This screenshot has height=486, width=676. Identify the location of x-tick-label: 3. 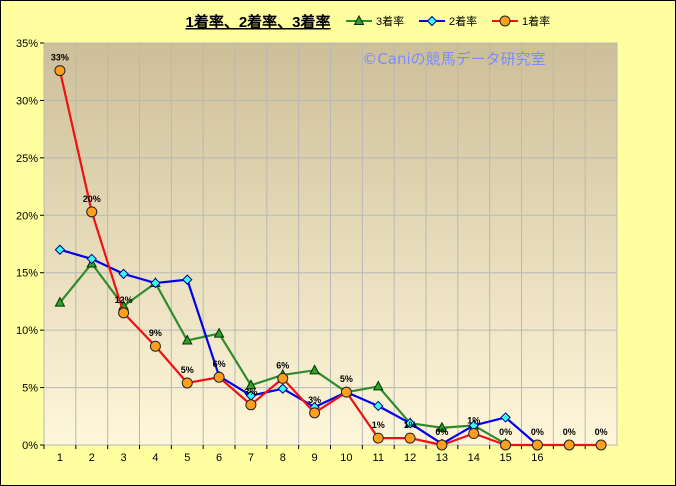
(124, 458).